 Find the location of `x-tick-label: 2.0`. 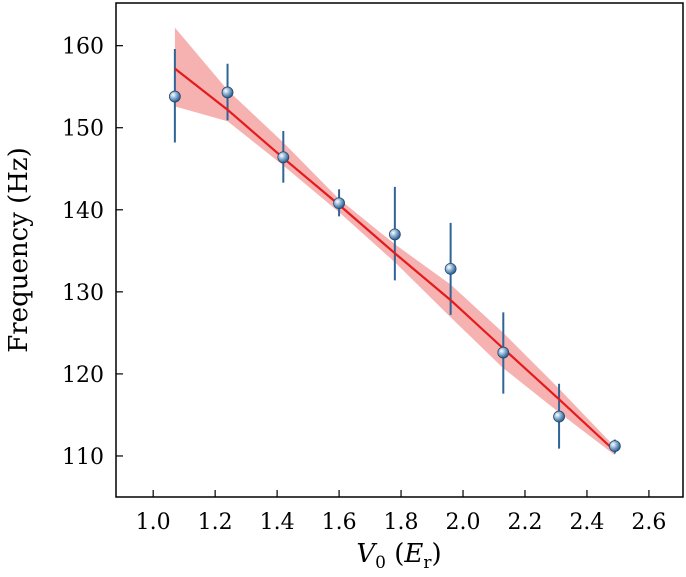

x-tick-label: 2.0 is located at coordinates (463, 522).